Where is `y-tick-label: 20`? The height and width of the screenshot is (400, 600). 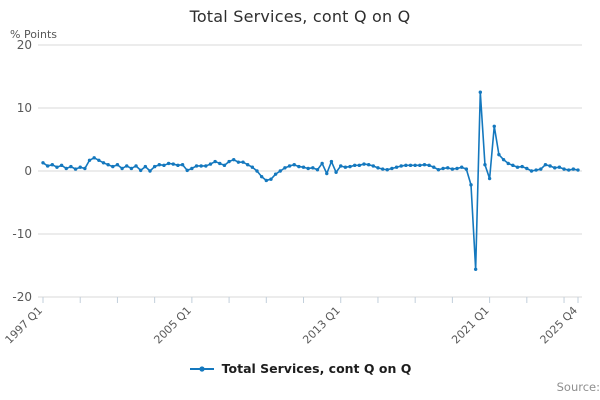
y-tick-label: 20 is located at coordinates (24, 45).